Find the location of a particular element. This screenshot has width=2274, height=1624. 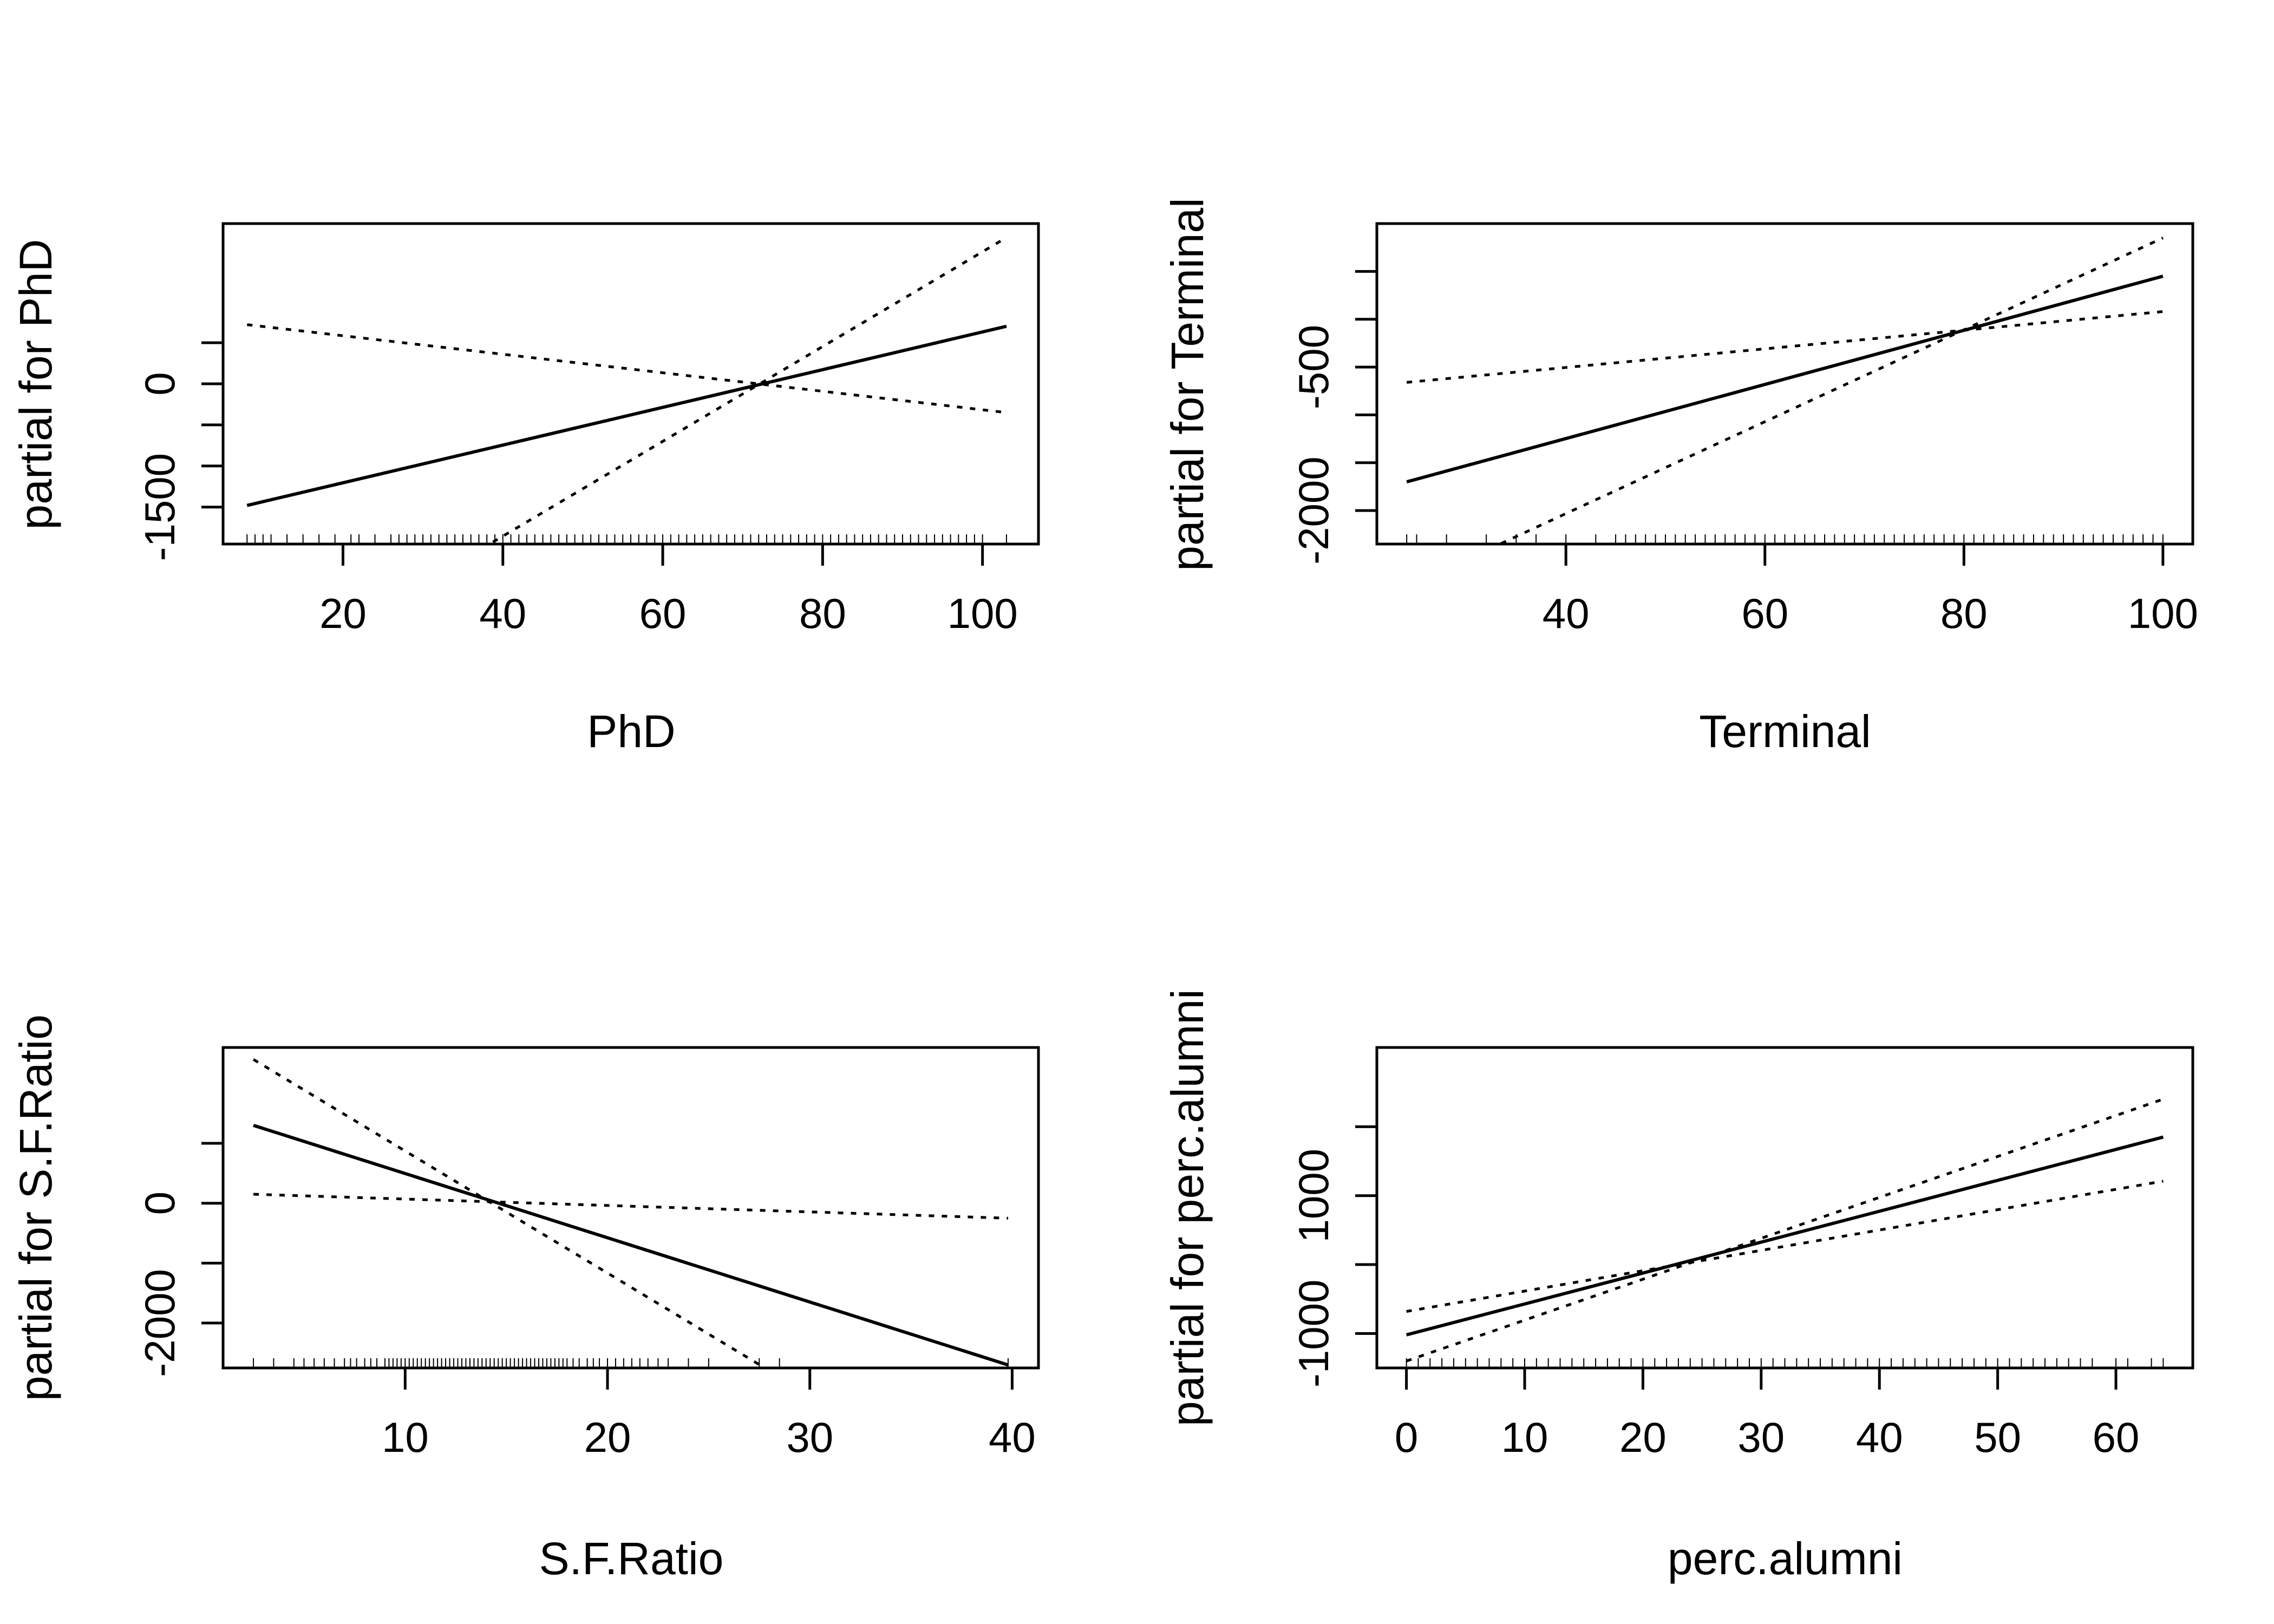

x-tick-label: 50 is located at coordinates (1998, 1437).